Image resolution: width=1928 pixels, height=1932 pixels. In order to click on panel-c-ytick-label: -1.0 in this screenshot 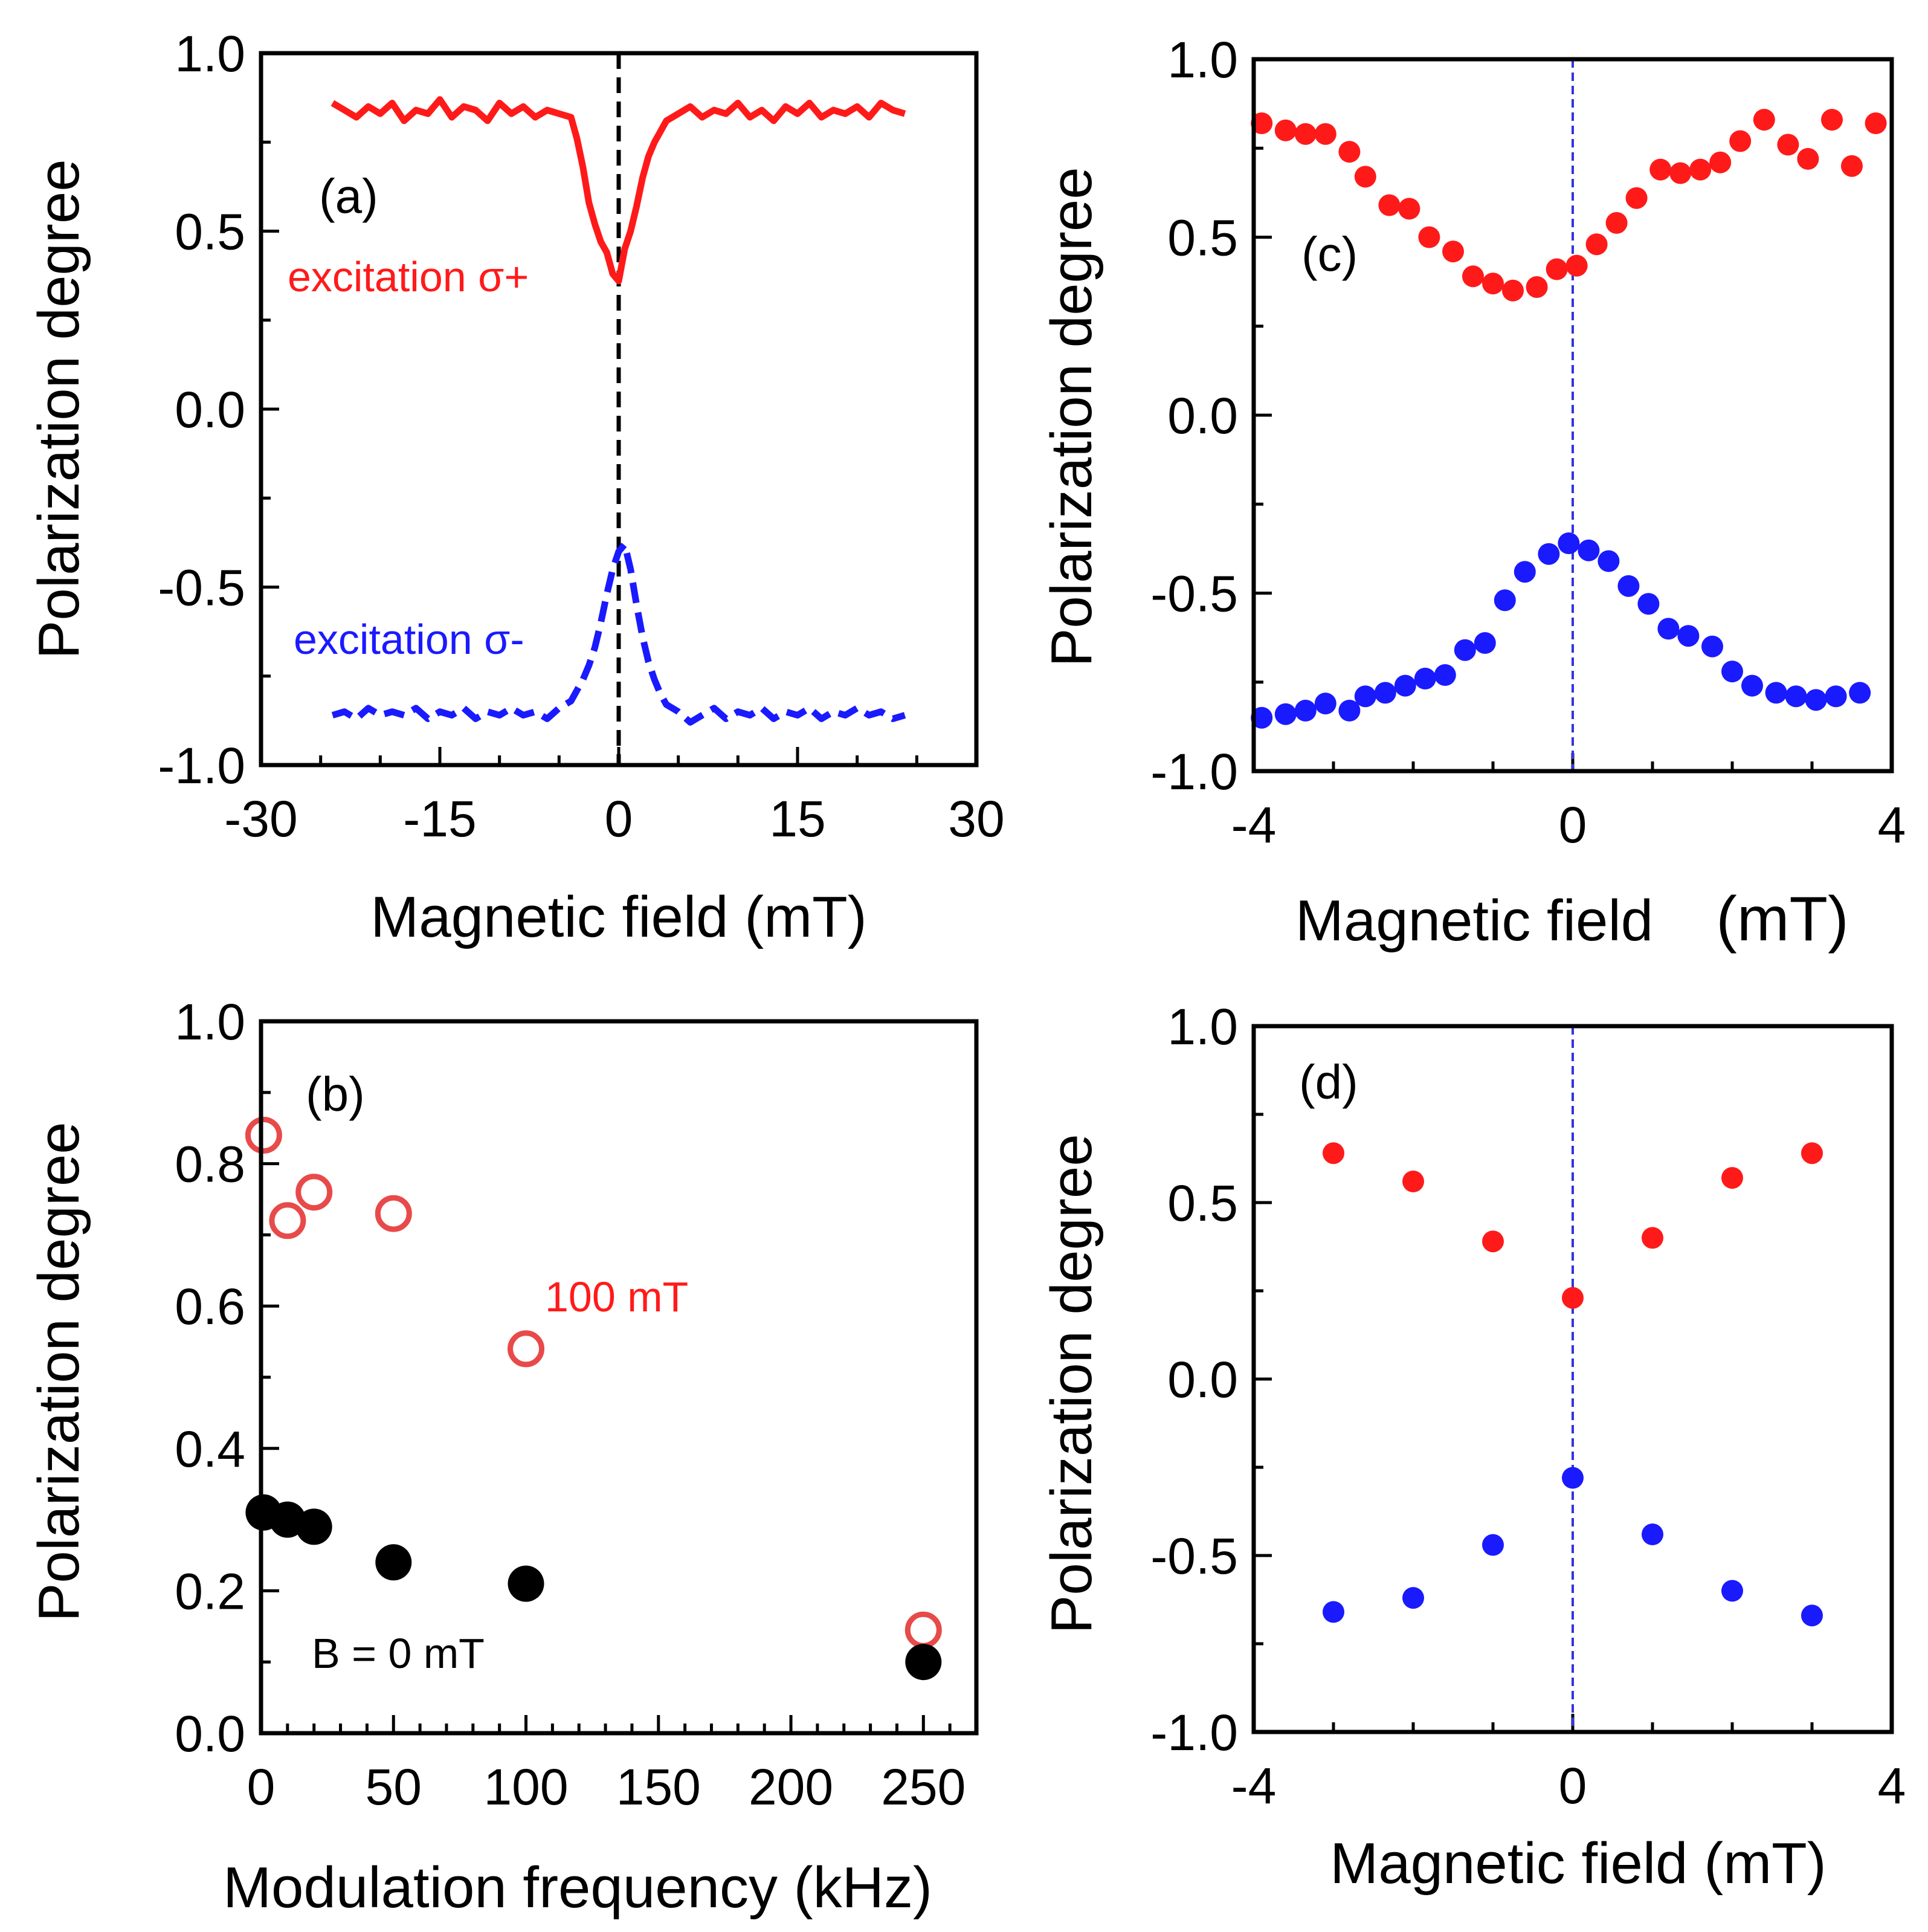, I will do `click(1194, 771)`.